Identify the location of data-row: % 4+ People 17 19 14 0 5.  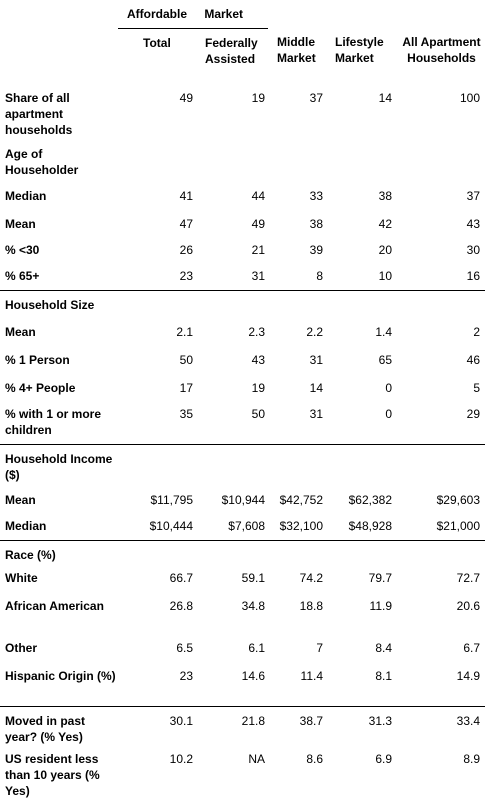
(242, 387).